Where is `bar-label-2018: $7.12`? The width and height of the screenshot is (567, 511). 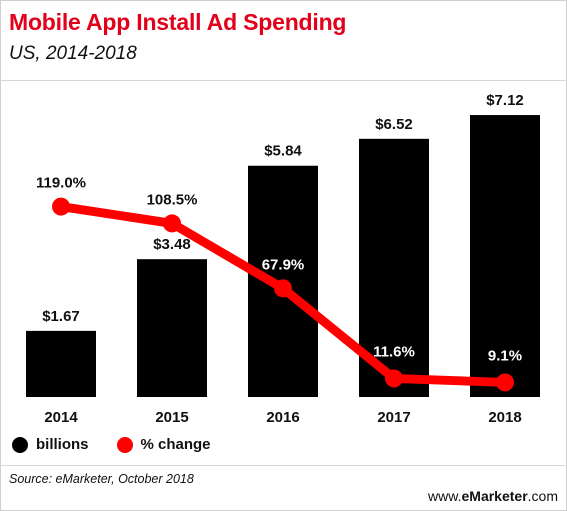
bar-label-2018: $7.12 is located at coordinates (505, 100).